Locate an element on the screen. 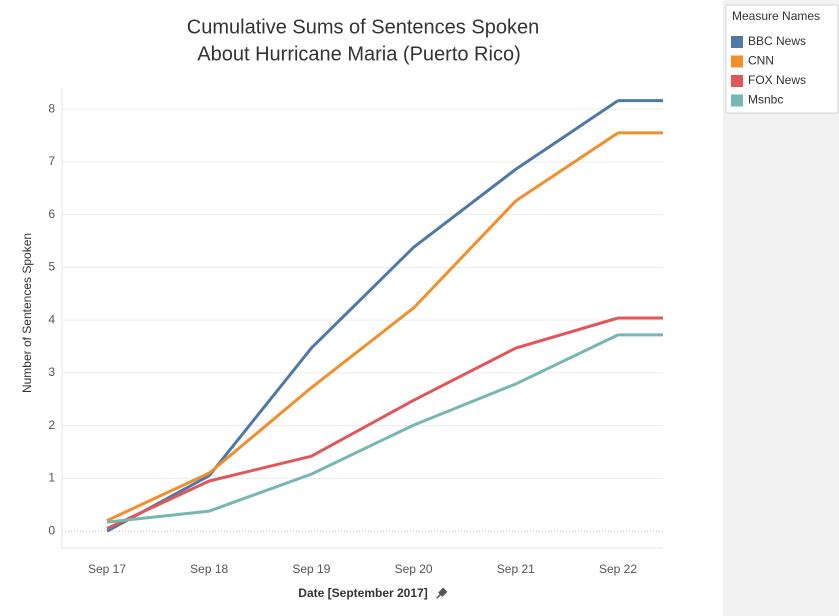  y-tick-label: 0 is located at coordinates (51, 530).